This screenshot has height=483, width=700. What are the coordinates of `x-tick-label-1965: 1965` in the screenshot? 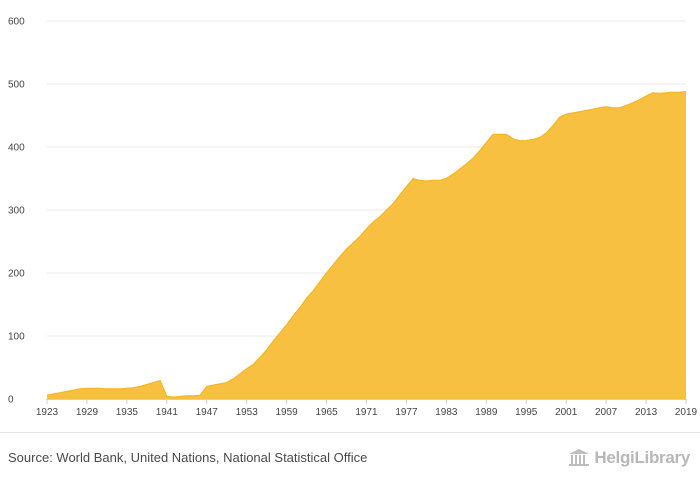 It's located at (326, 412).